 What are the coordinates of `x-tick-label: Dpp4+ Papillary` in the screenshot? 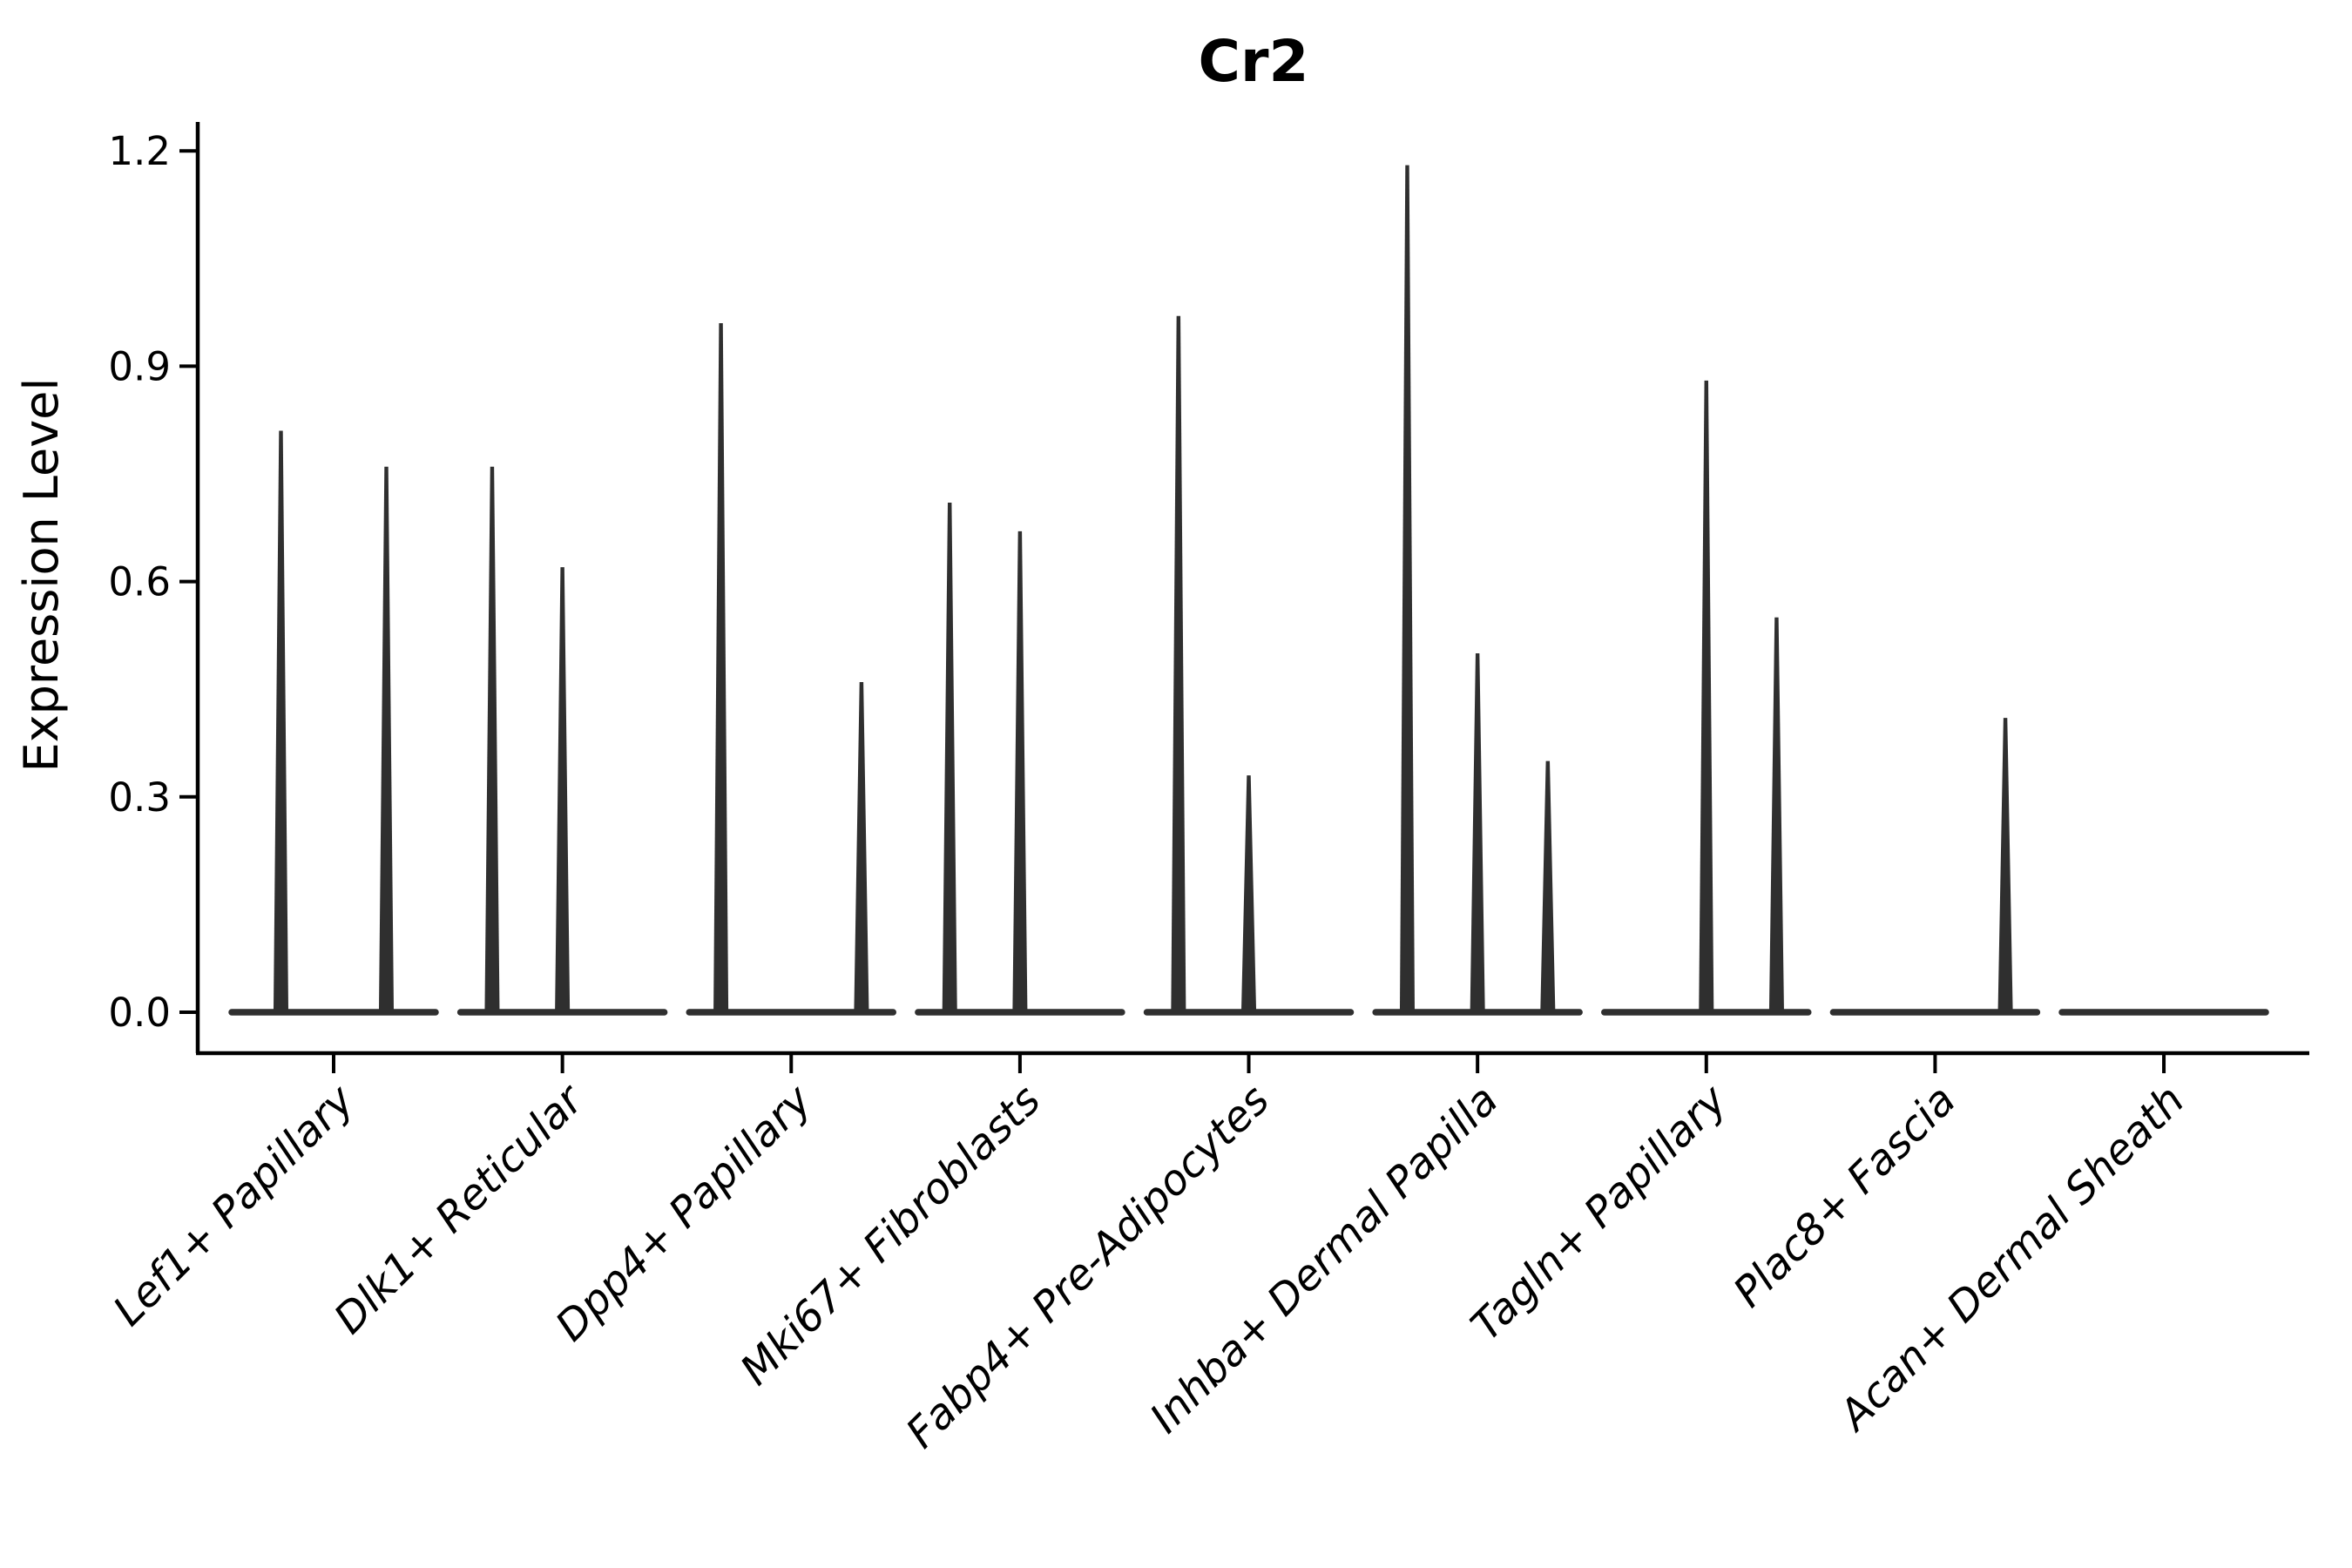 It's located at (683, 1212).